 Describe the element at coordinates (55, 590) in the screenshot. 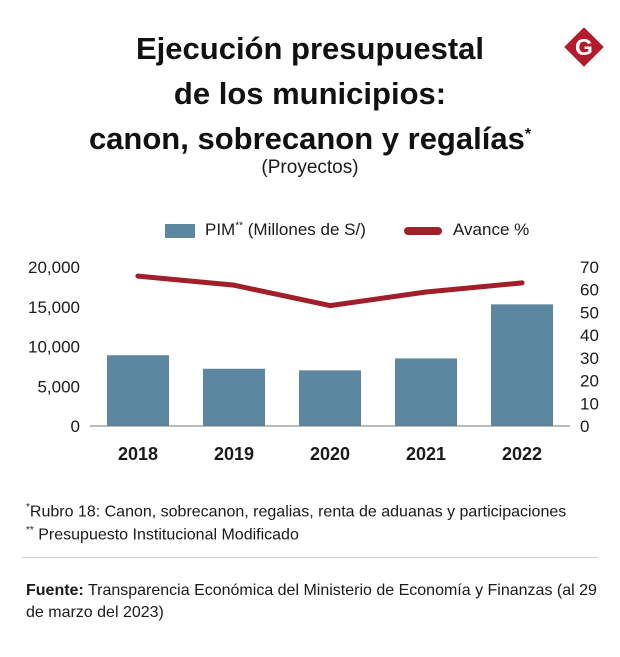

I see `source-label: Fuente:` at that location.